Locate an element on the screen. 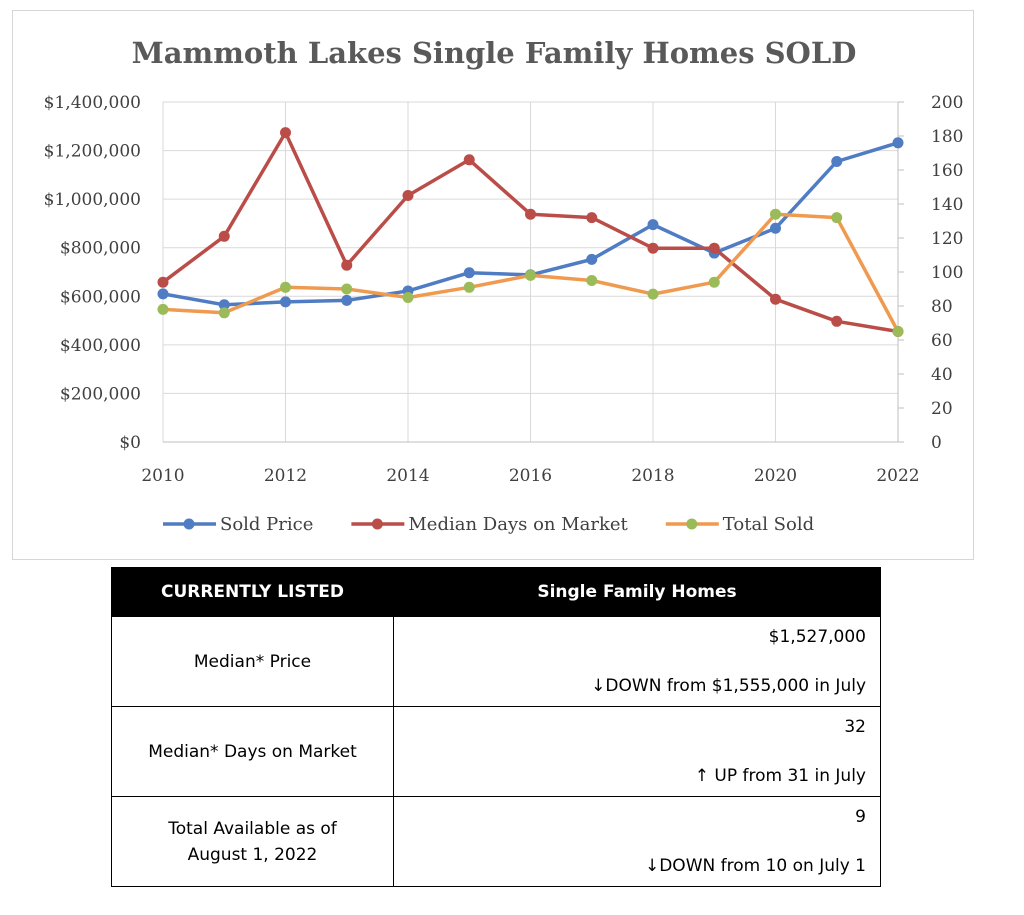 The width and height of the screenshot is (1024, 915). median-price-change-text: DOWN from $1,555,000 in July is located at coordinates (735, 686).